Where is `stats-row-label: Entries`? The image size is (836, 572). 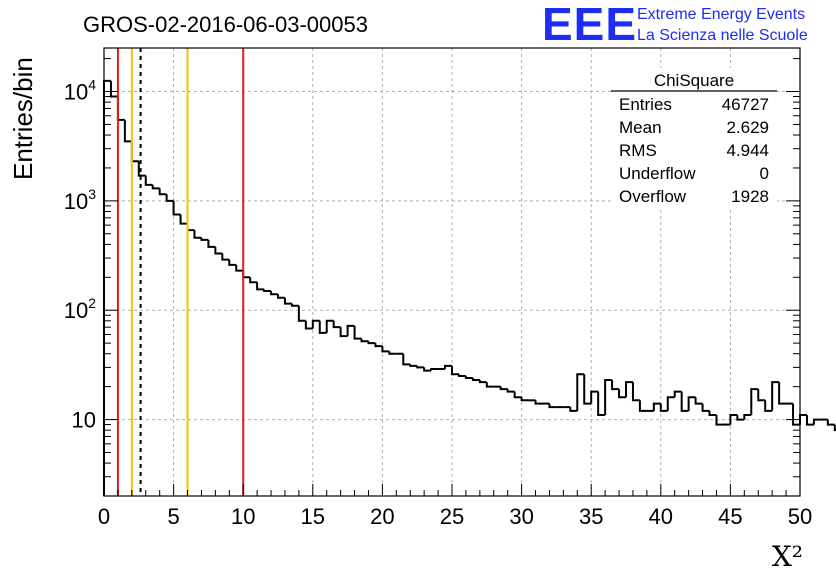
stats-row-label: Entries is located at coordinates (645, 104).